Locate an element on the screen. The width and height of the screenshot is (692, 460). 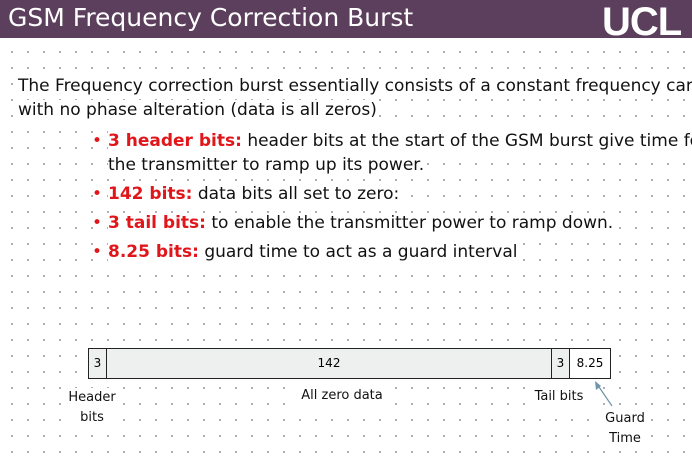
bullet-label: 3 tail bits: is located at coordinates (157, 223).